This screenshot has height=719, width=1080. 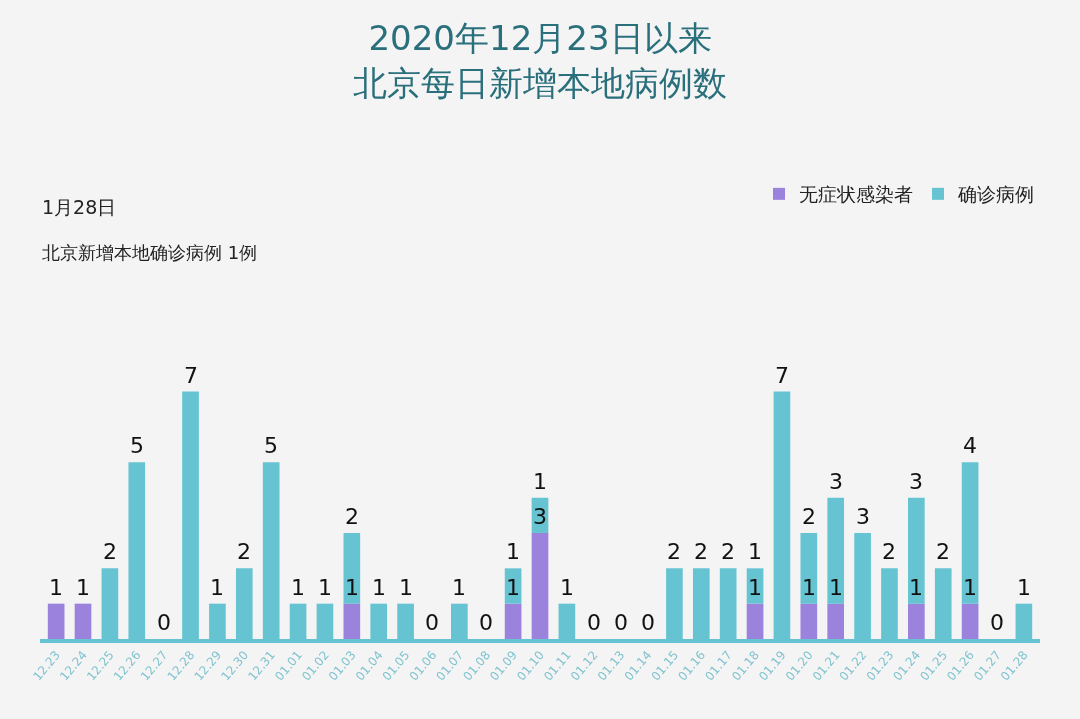 What do you see at coordinates (540, 38) in the screenshot?
I see `chart-title: 2020年12月23日以来` at bounding box center [540, 38].